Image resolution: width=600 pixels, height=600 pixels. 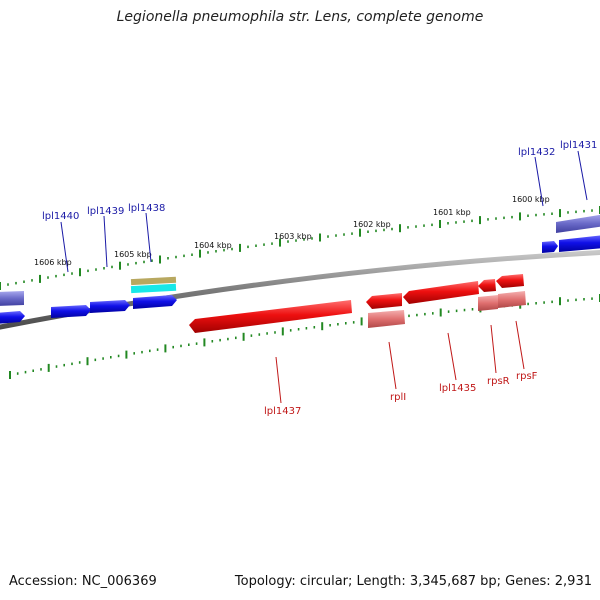 I want to click on leader-rpsF, so click(x=520, y=345).